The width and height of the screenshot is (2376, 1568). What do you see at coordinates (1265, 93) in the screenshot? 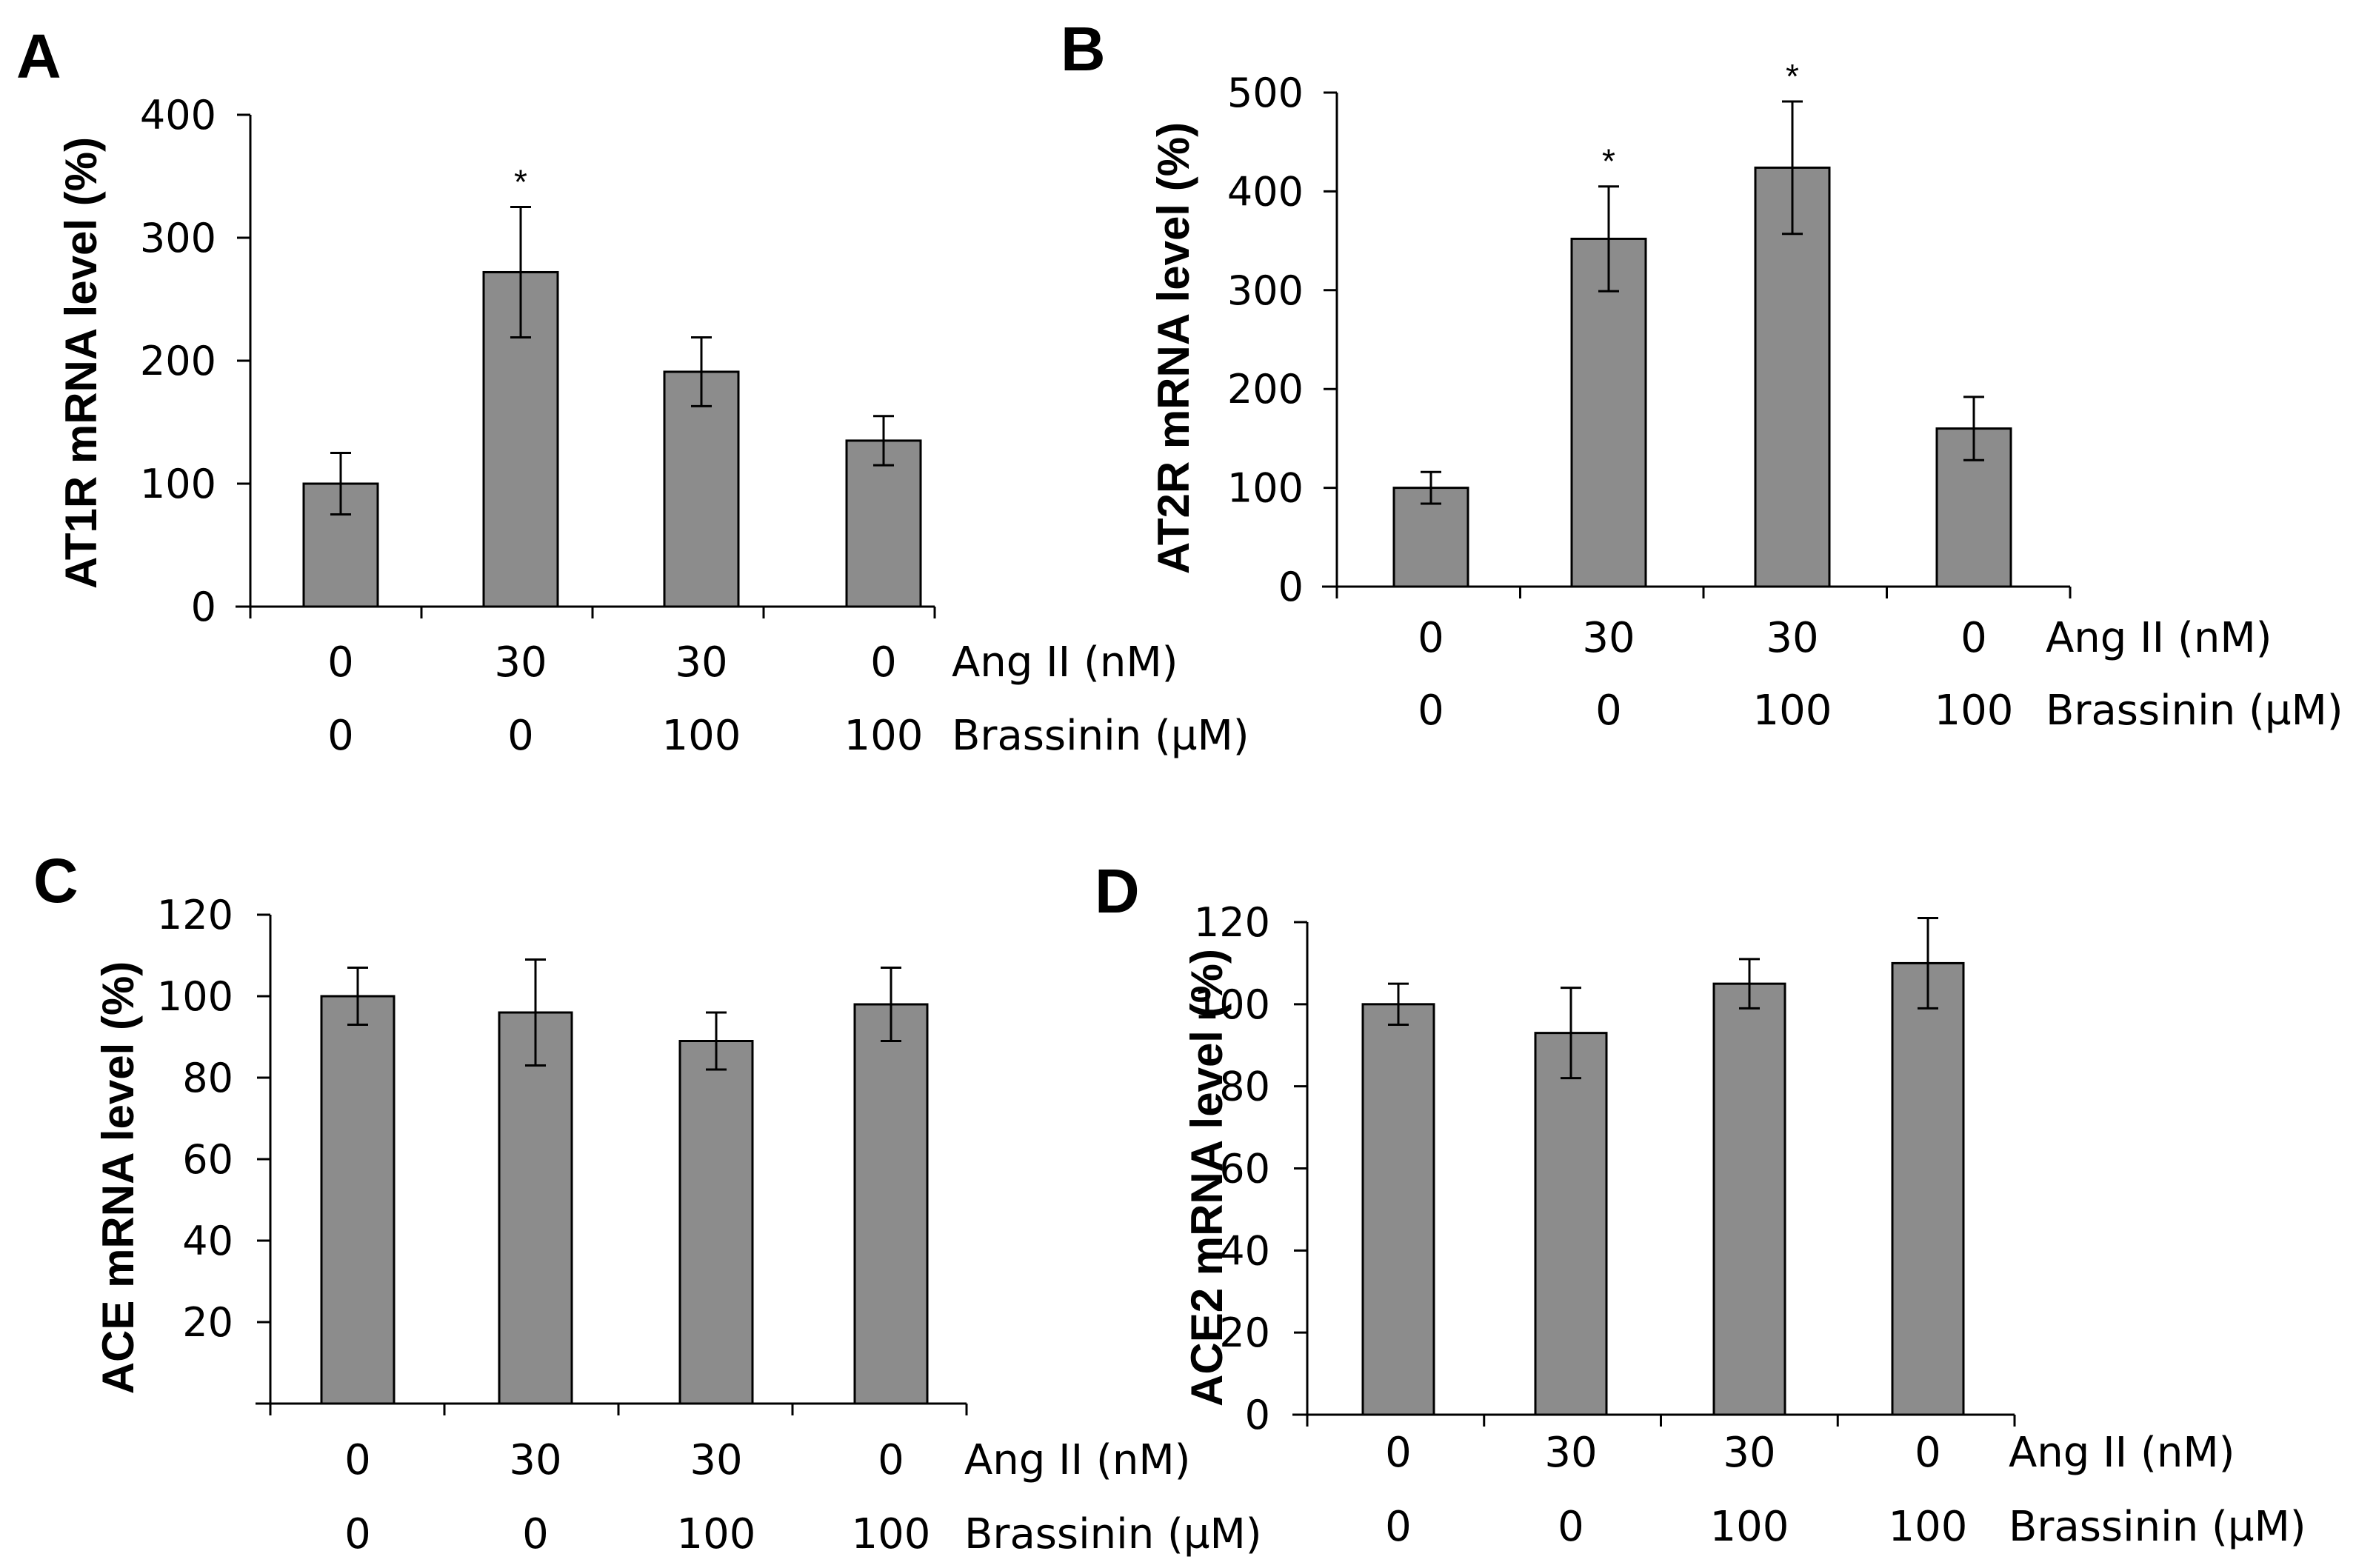
I see `y-tick-label: 500` at bounding box center [1265, 93].